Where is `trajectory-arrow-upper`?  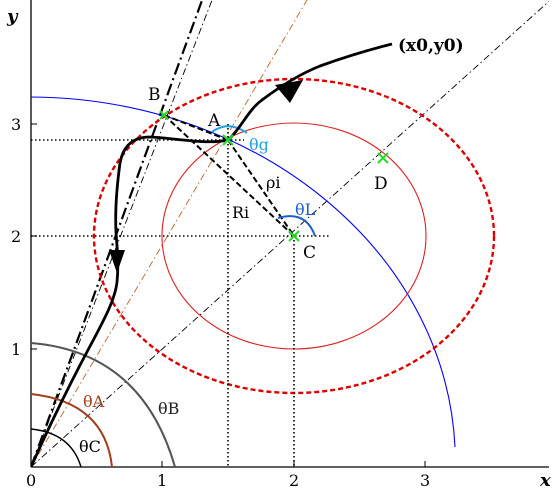
trajectory-arrow-upper is located at coordinates (289, 91).